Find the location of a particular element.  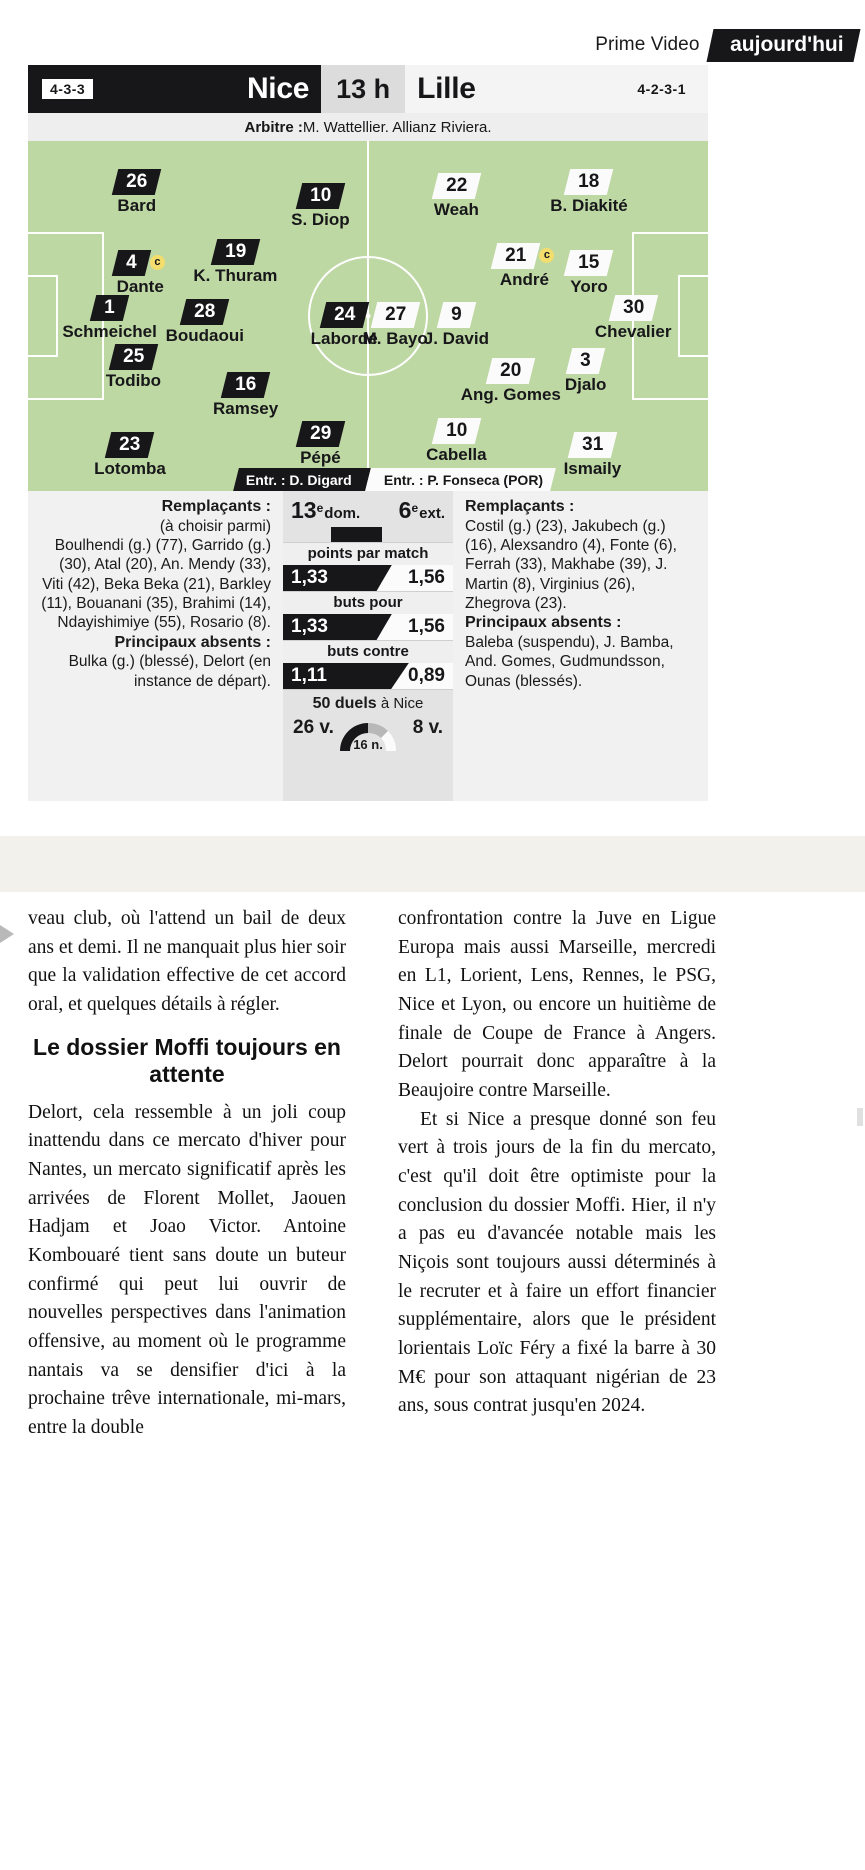

player-marker: 18 B. Diakité is located at coordinates (589, 192).